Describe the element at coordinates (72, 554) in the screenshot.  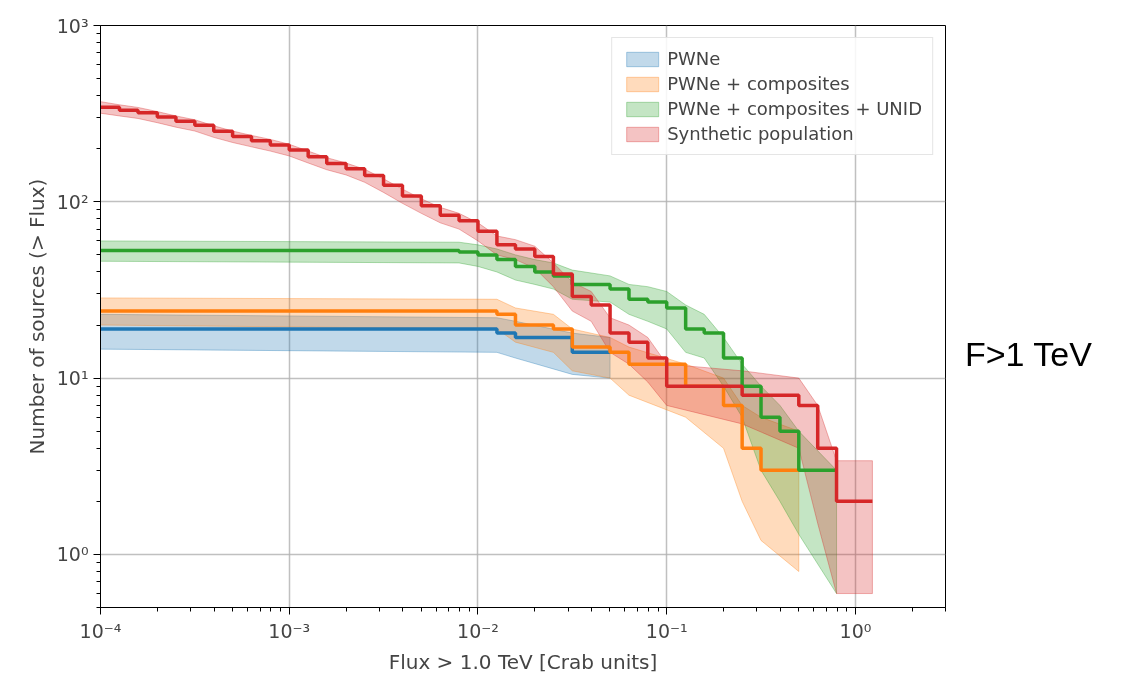
I see `y-tick-label: 10⁰` at that location.